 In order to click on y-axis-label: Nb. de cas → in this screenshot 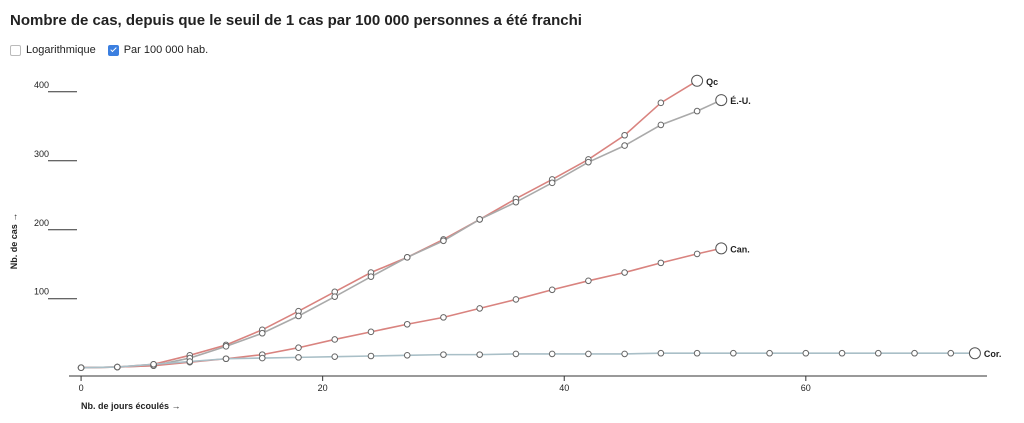, I will do `click(14, 241)`.